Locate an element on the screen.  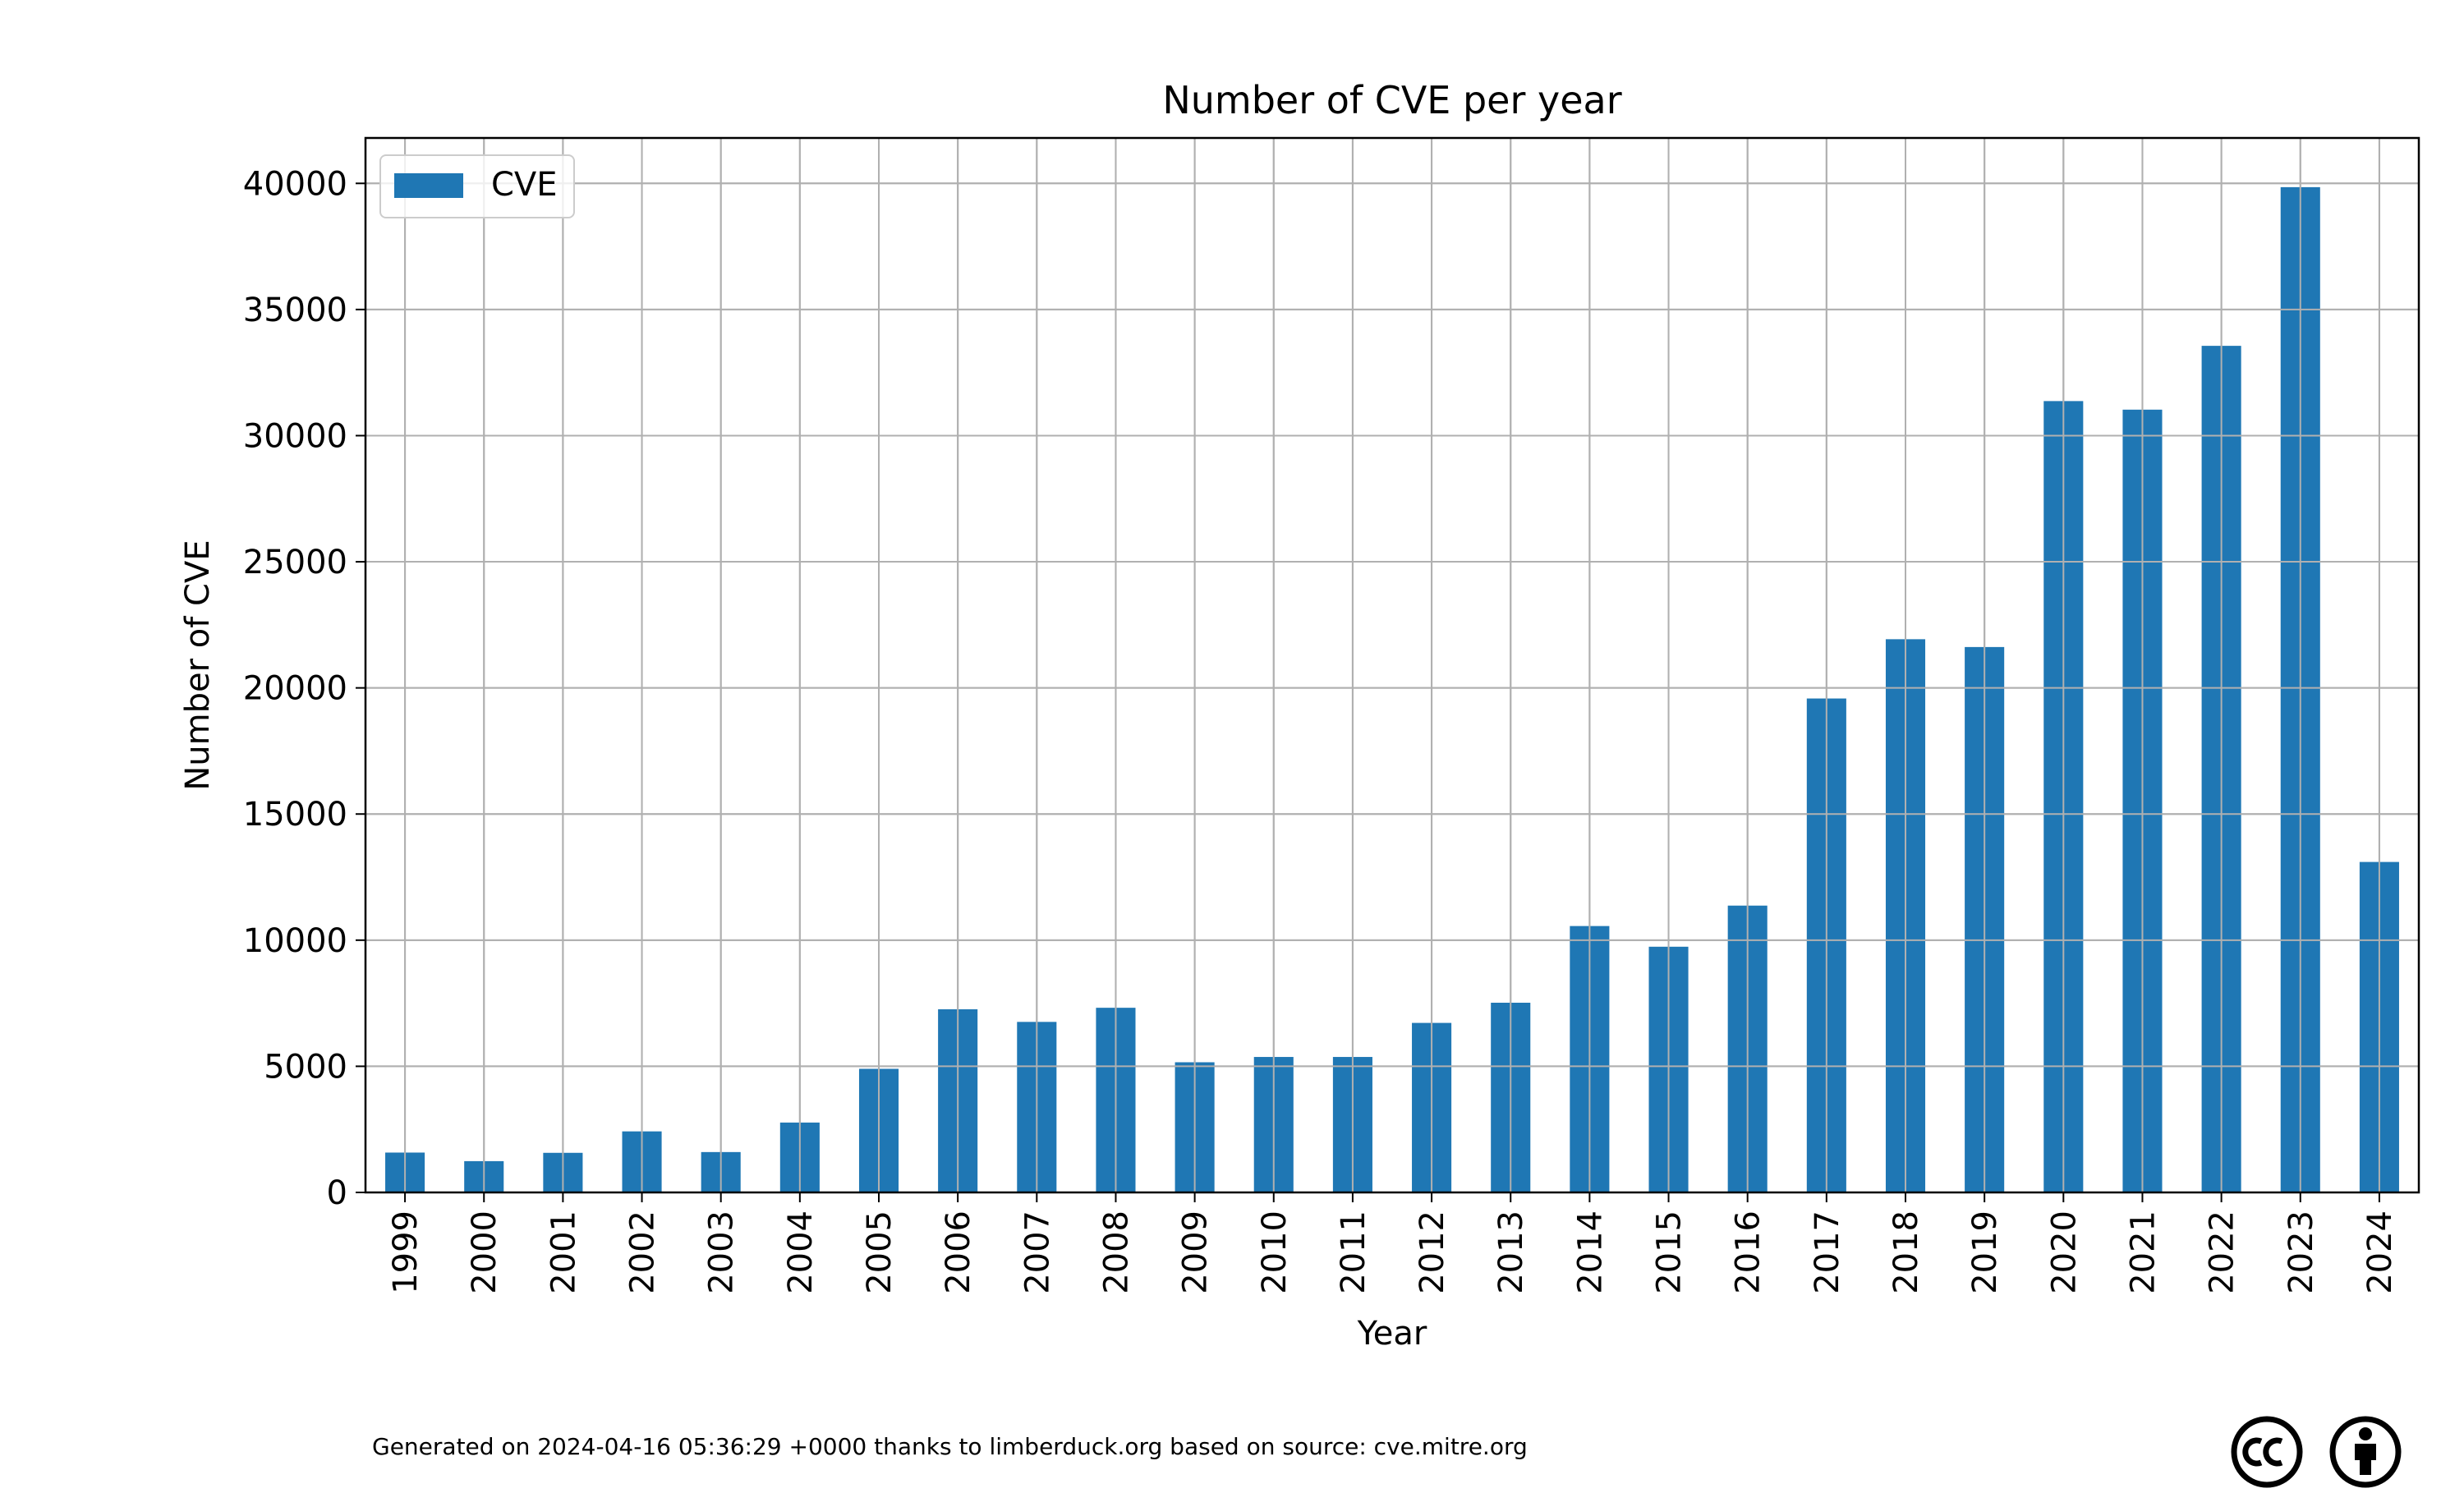
y-tick-label: 15000 is located at coordinates (295, 815).